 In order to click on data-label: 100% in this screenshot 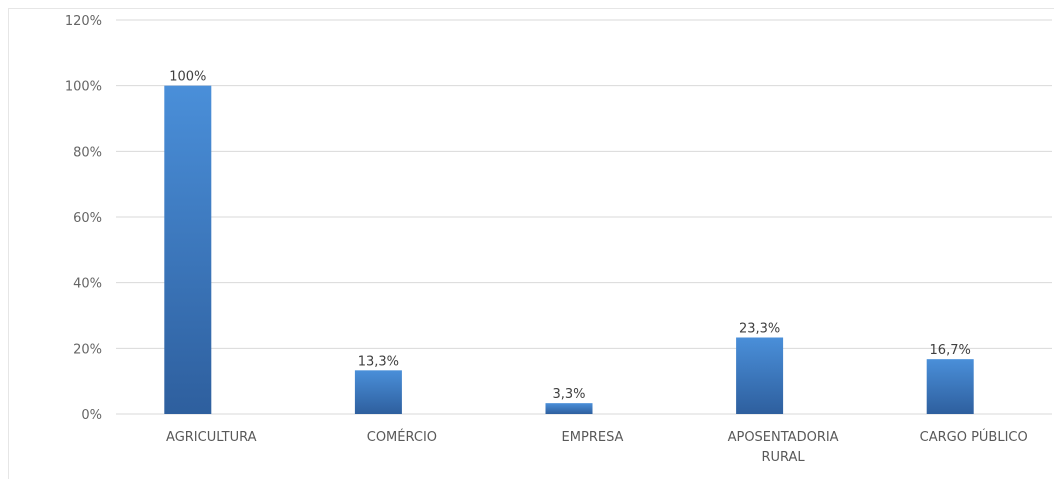, I will do `click(187, 77)`.